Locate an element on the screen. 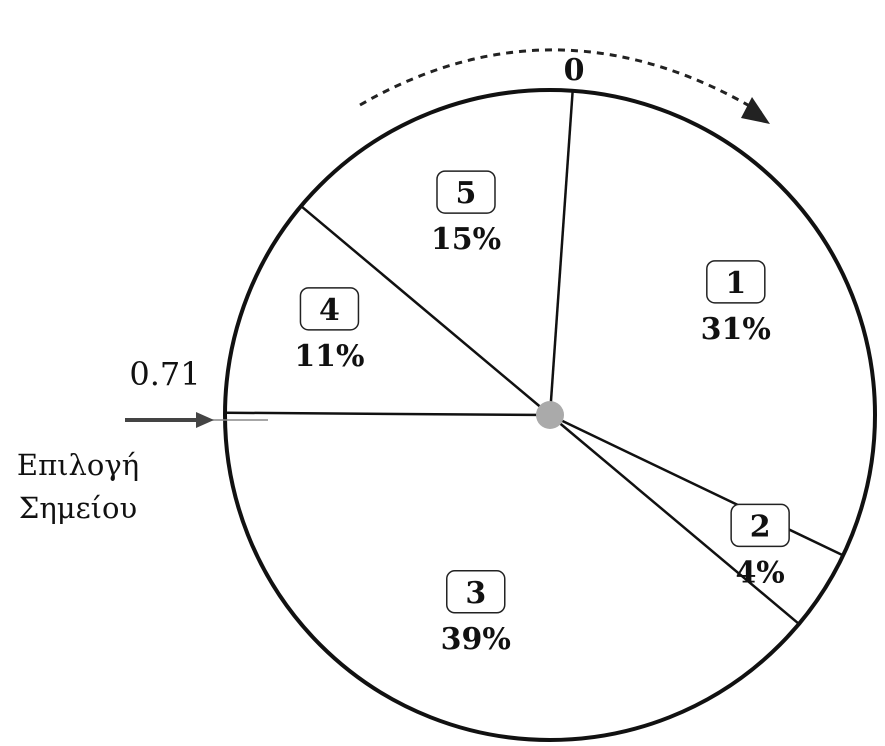 The height and width of the screenshot is (746, 885). segment-label-2: 2 is located at coordinates (760, 526).